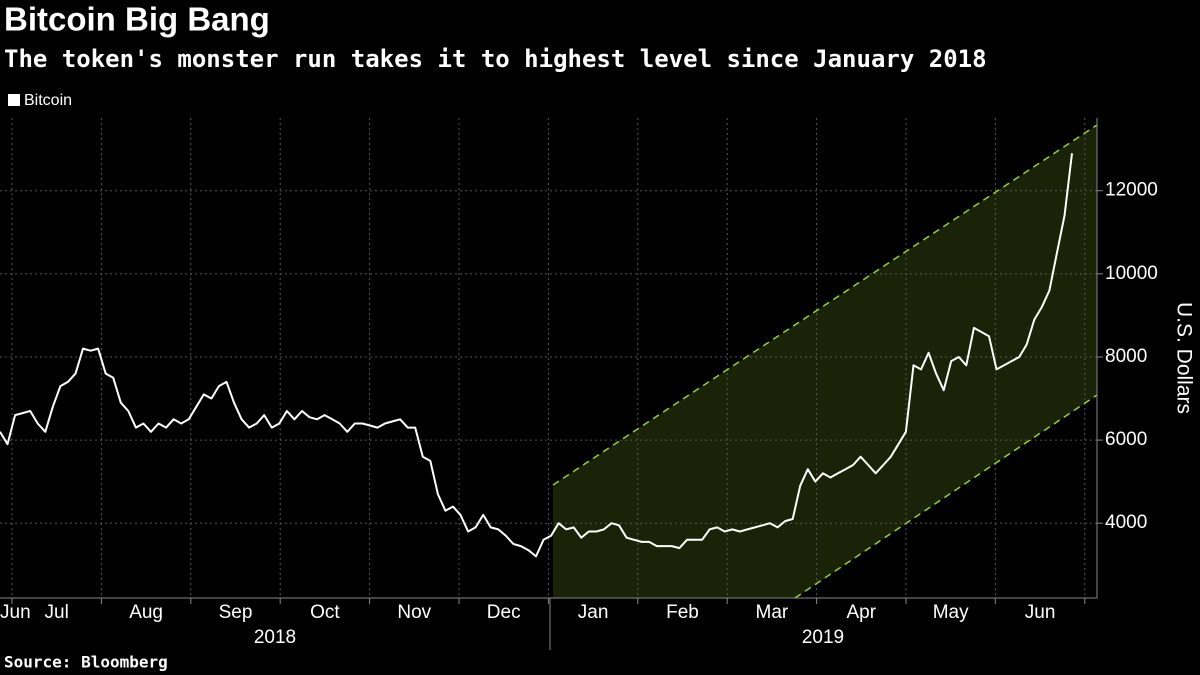 The image size is (1200, 675). What do you see at coordinates (275, 637) in the screenshot?
I see `year-label: 2018` at bounding box center [275, 637].